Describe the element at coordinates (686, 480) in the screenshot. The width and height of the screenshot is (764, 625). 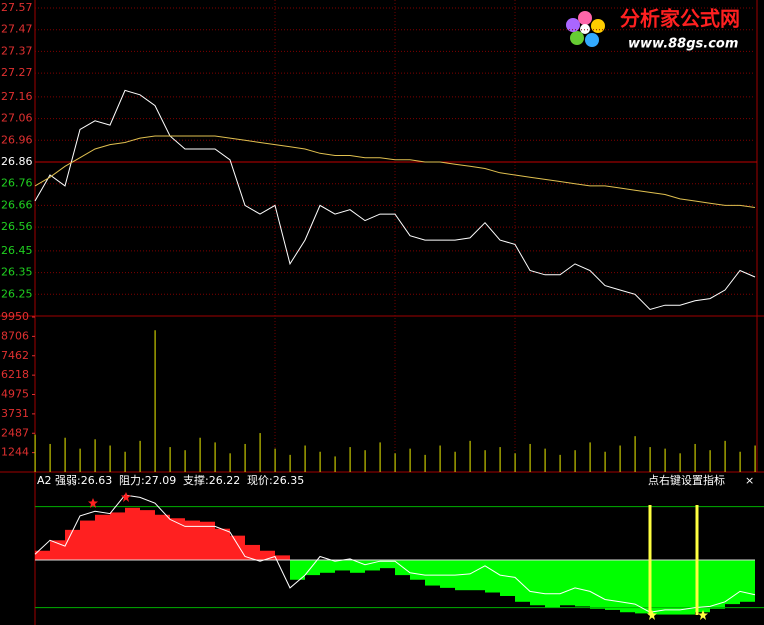
I see `indicator-hint: 点右键设置指标` at that location.